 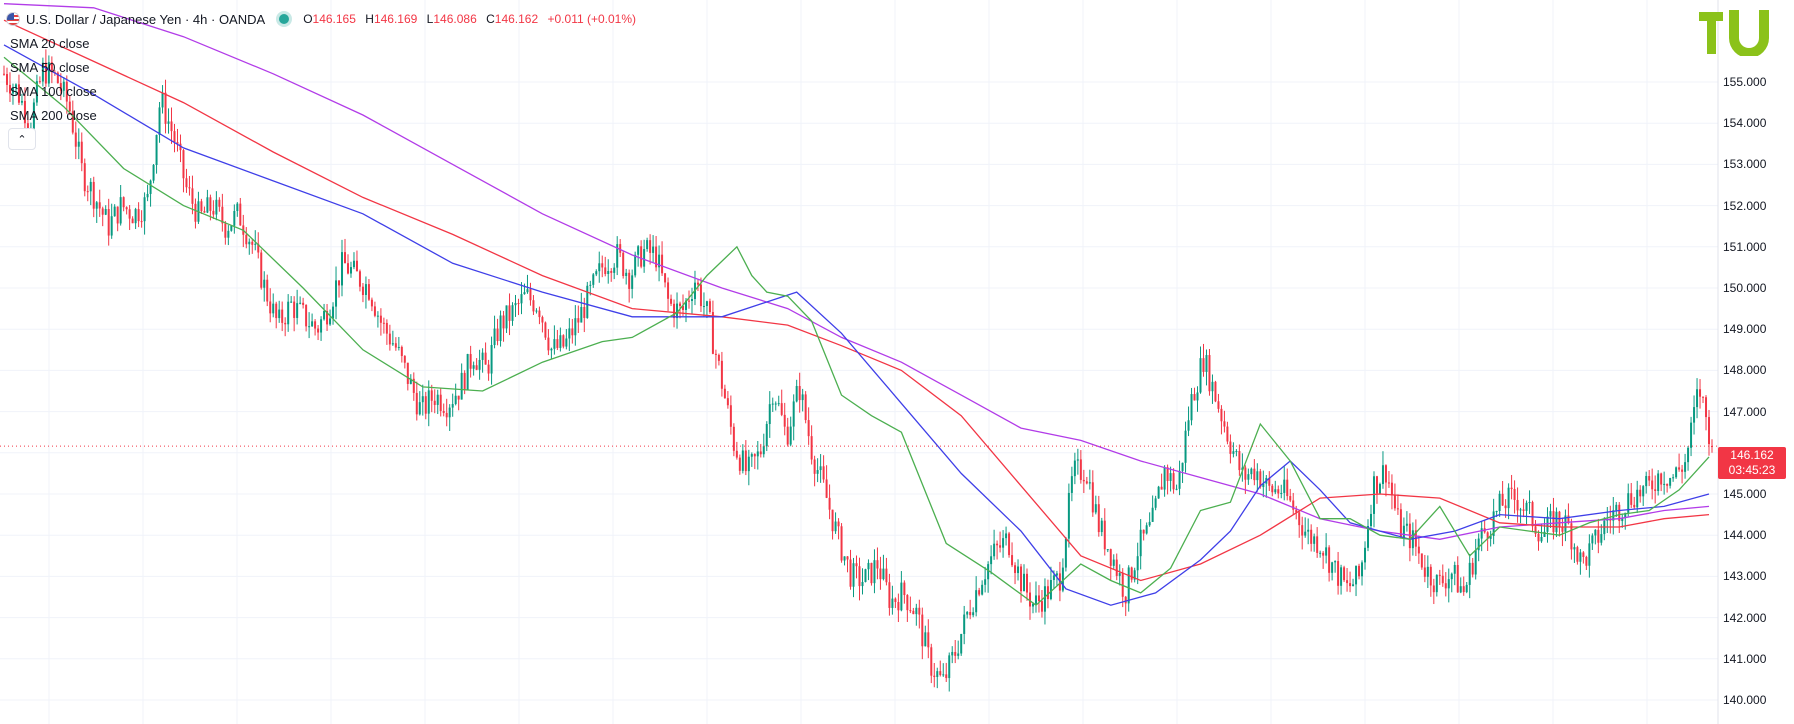 What do you see at coordinates (22, 139) in the screenshot?
I see `collapse-legend-button: ⌃` at bounding box center [22, 139].